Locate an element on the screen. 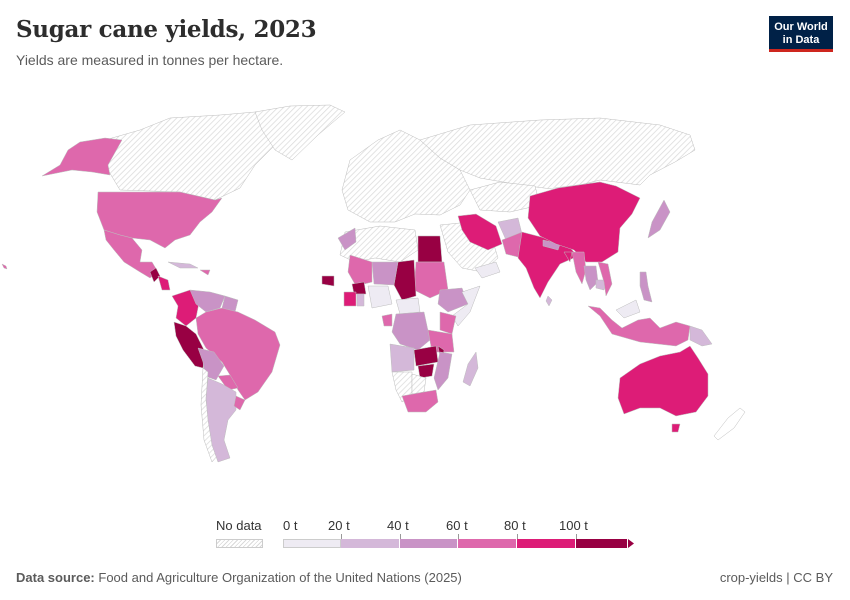 The height and width of the screenshot is (600, 850). country-morocco is located at coordinates (347, 239).